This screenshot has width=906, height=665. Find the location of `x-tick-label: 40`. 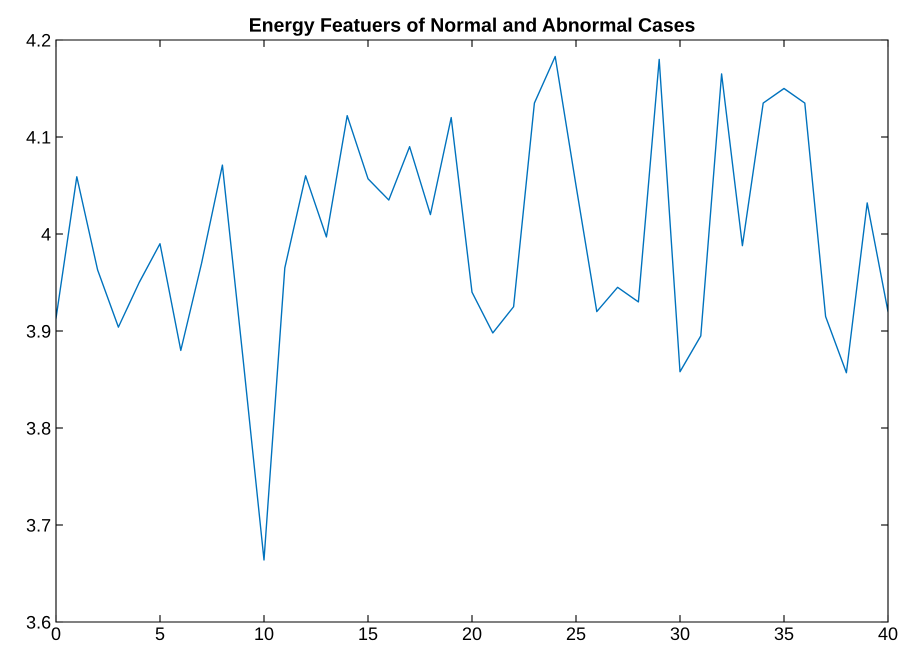

x-tick-label: 40 is located at coordinates (888, 633).